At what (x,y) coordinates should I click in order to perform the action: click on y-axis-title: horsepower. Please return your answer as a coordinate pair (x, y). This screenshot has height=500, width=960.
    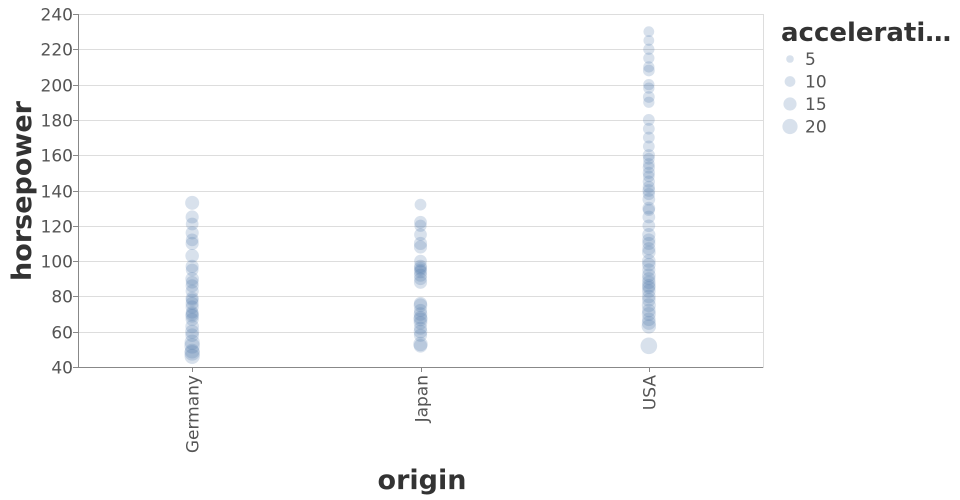
    Looking at the image, I should click on (22, 190).